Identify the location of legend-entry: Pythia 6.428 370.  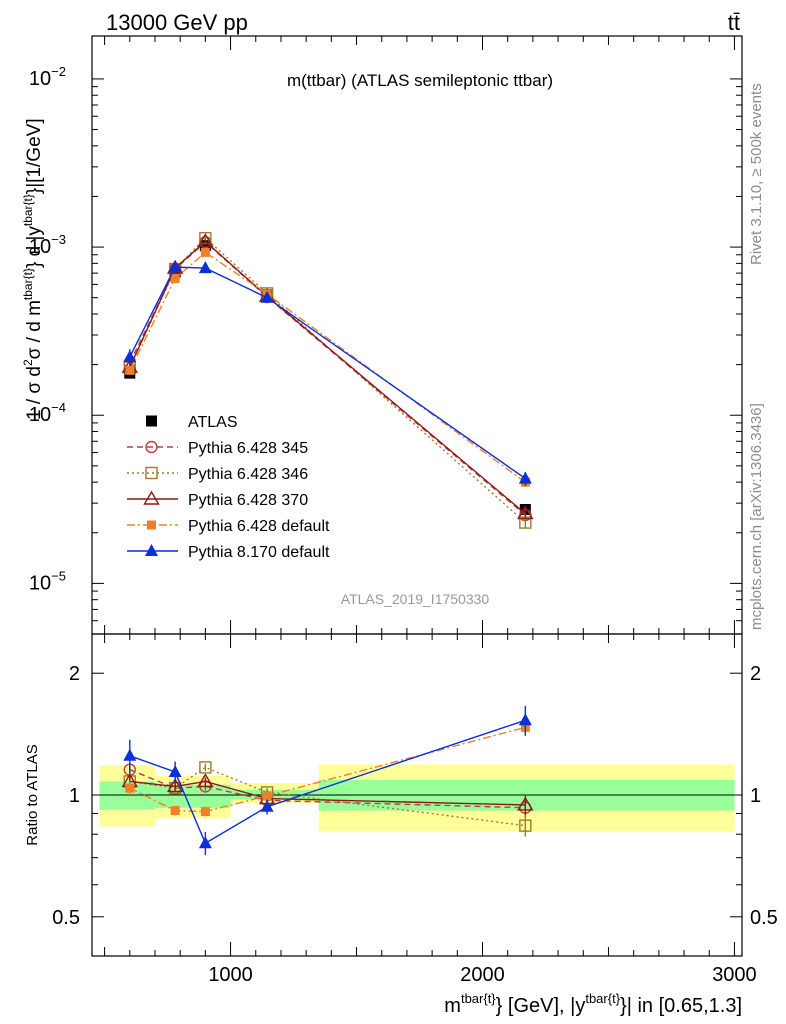
(217, 499).